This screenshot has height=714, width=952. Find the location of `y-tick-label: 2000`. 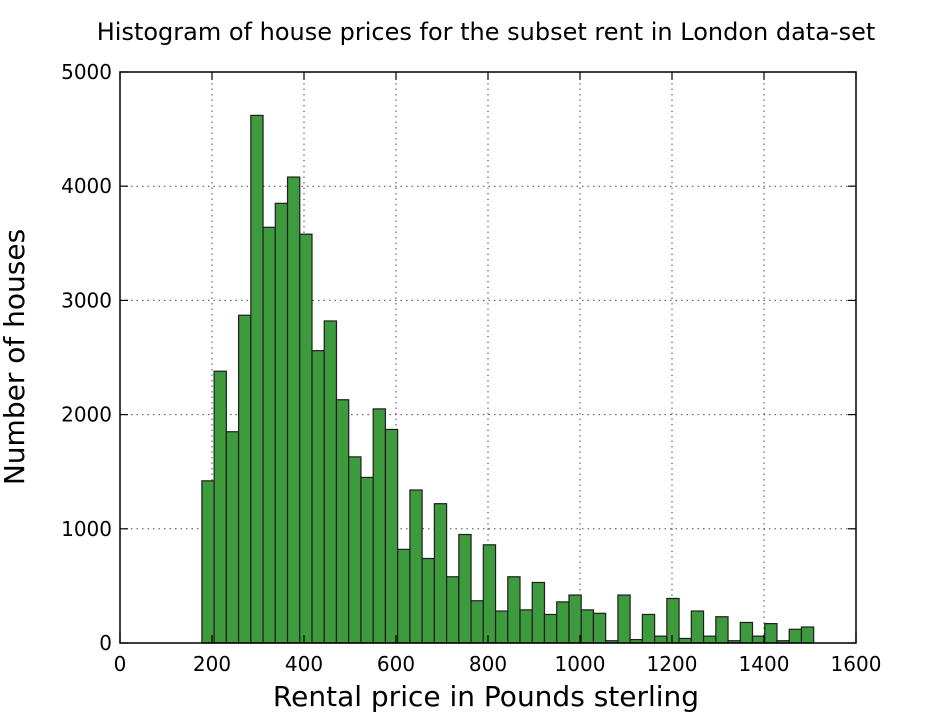

y-tick-label: 2000 is located at coordinates (86, 415).